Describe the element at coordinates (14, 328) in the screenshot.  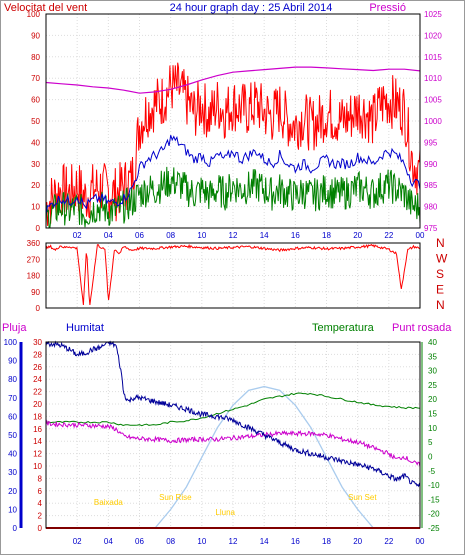
I see `rain-label: Pluja` at that location.